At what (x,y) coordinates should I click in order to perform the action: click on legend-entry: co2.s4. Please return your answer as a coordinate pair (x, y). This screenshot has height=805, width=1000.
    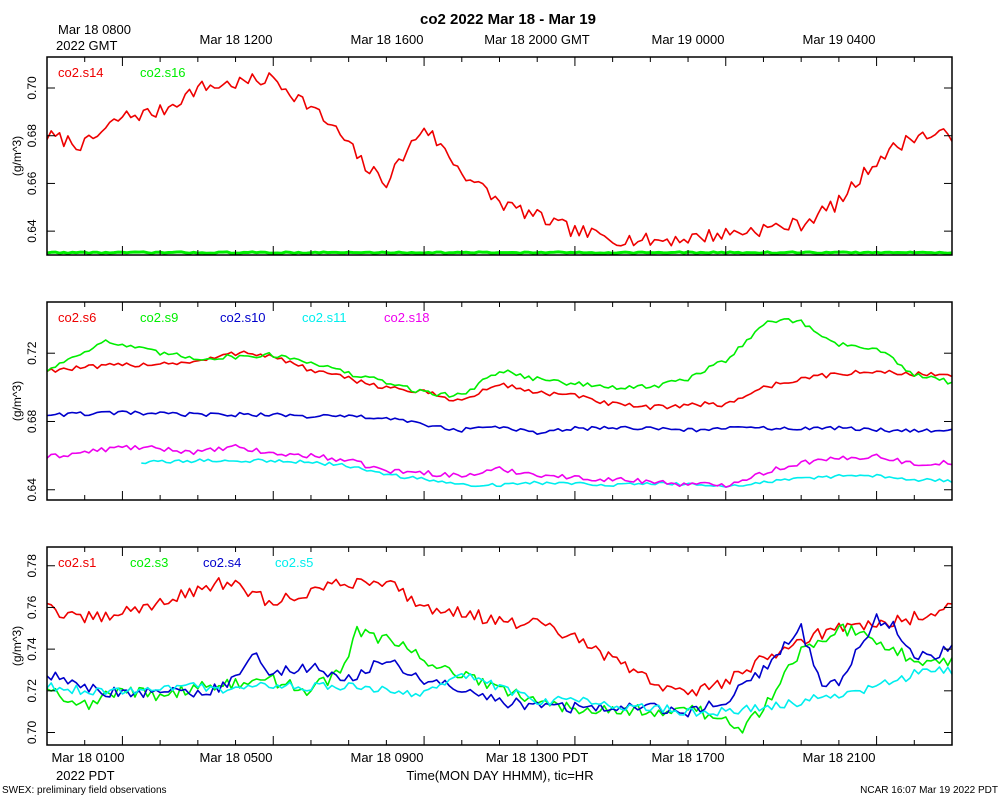
    Looking at the image, I should click on (222, 562).